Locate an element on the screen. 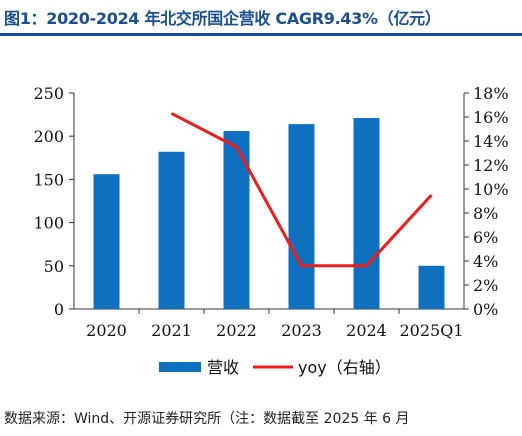 The height and width of the screenshot is (436, 522). title-rule is located at coordinates (261, 34).